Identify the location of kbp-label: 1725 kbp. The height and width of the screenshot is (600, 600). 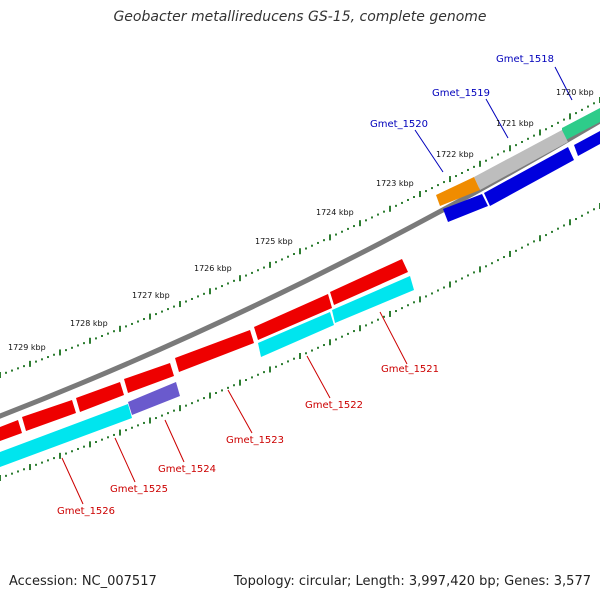
(274, 241).